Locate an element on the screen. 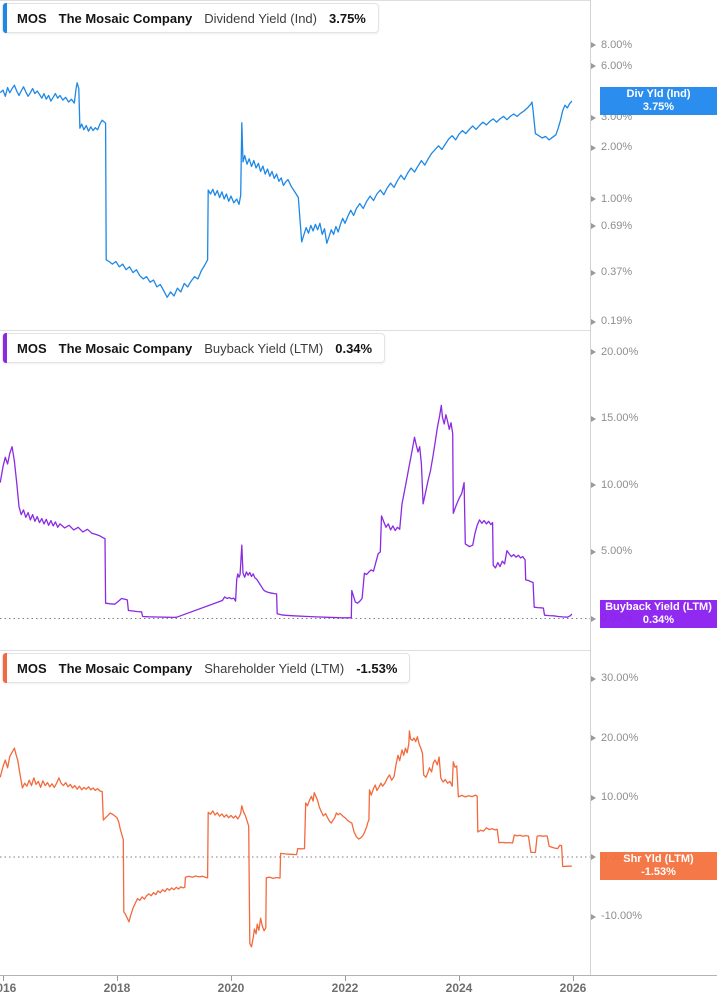  y-axis-label: 30.00% is located at coordinates (620, 678).